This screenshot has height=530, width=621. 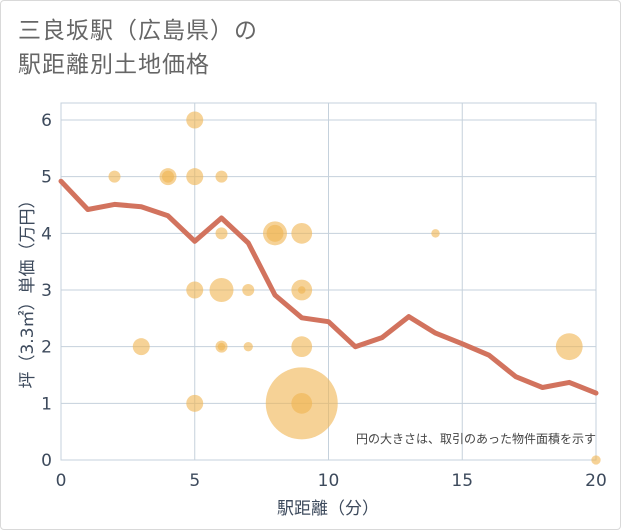 What do you see at coordinates (138, 31) in the screenshot?
I see `chart-title-line1: 三良坂駅（広島県）の` at bounding box center [138, 31].